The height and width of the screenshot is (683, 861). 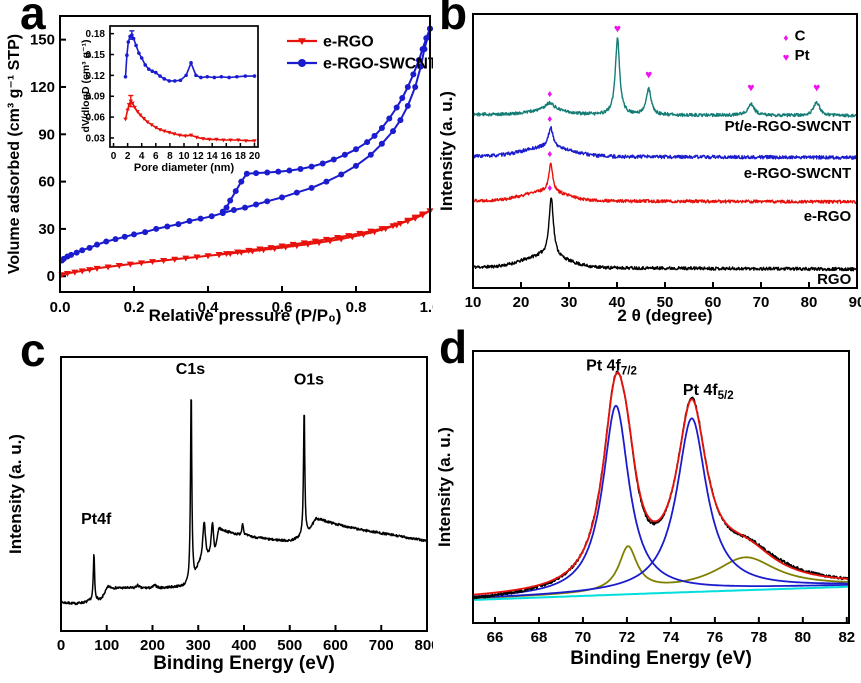 I want to click on axis-ticks: 0 100 200 300 400 500 600 700 800, so click(x=248, y=639).